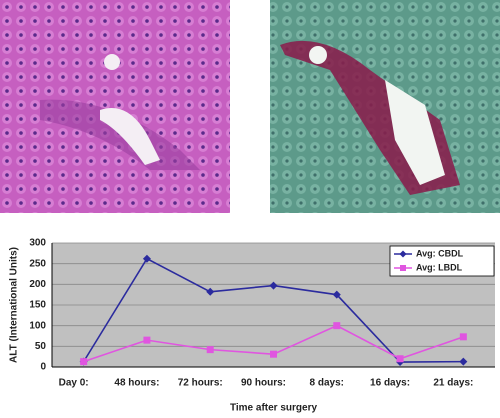 This screenshot has height=418, width=500. I want to click on y-tick-label: 50, so click(41, 346).